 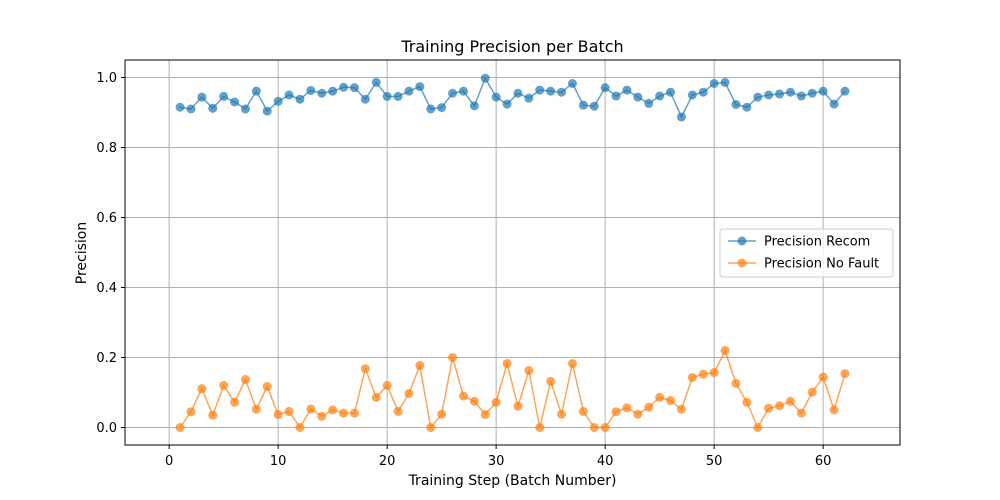 I want to click on x-tick-label: 30, so click(x=496, y=461).